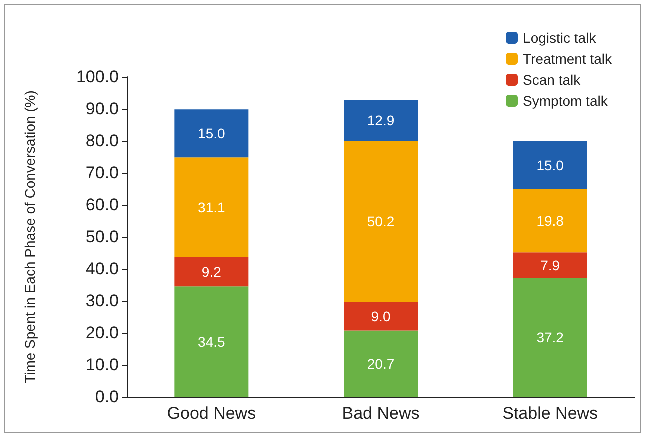  Describe the element at coordinates (102, 237) in the screenshot. I see `y-tick-label: 50.0` at that location.